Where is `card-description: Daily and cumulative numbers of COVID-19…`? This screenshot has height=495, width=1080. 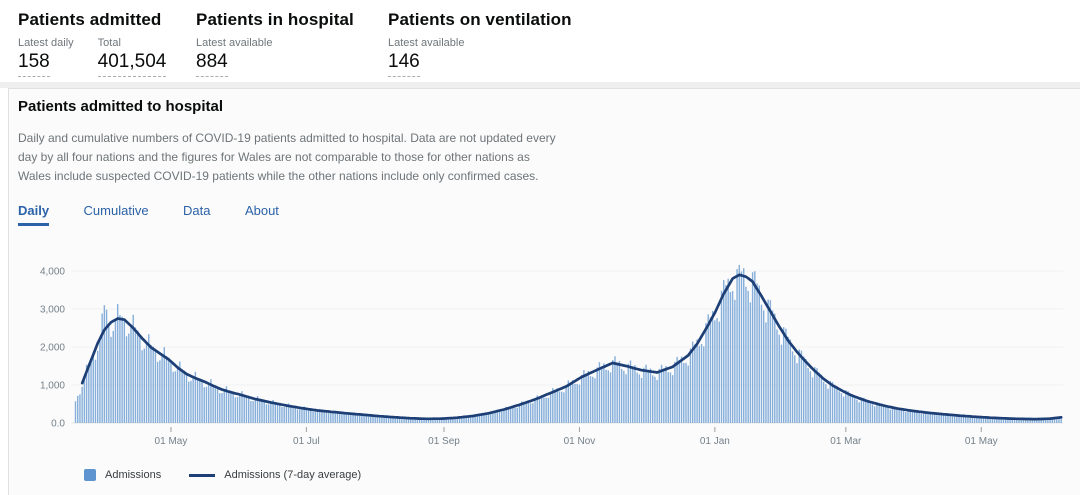 card-description: Daily and cumulative numbers of COVID-19… is located at coordinates (287, 157).